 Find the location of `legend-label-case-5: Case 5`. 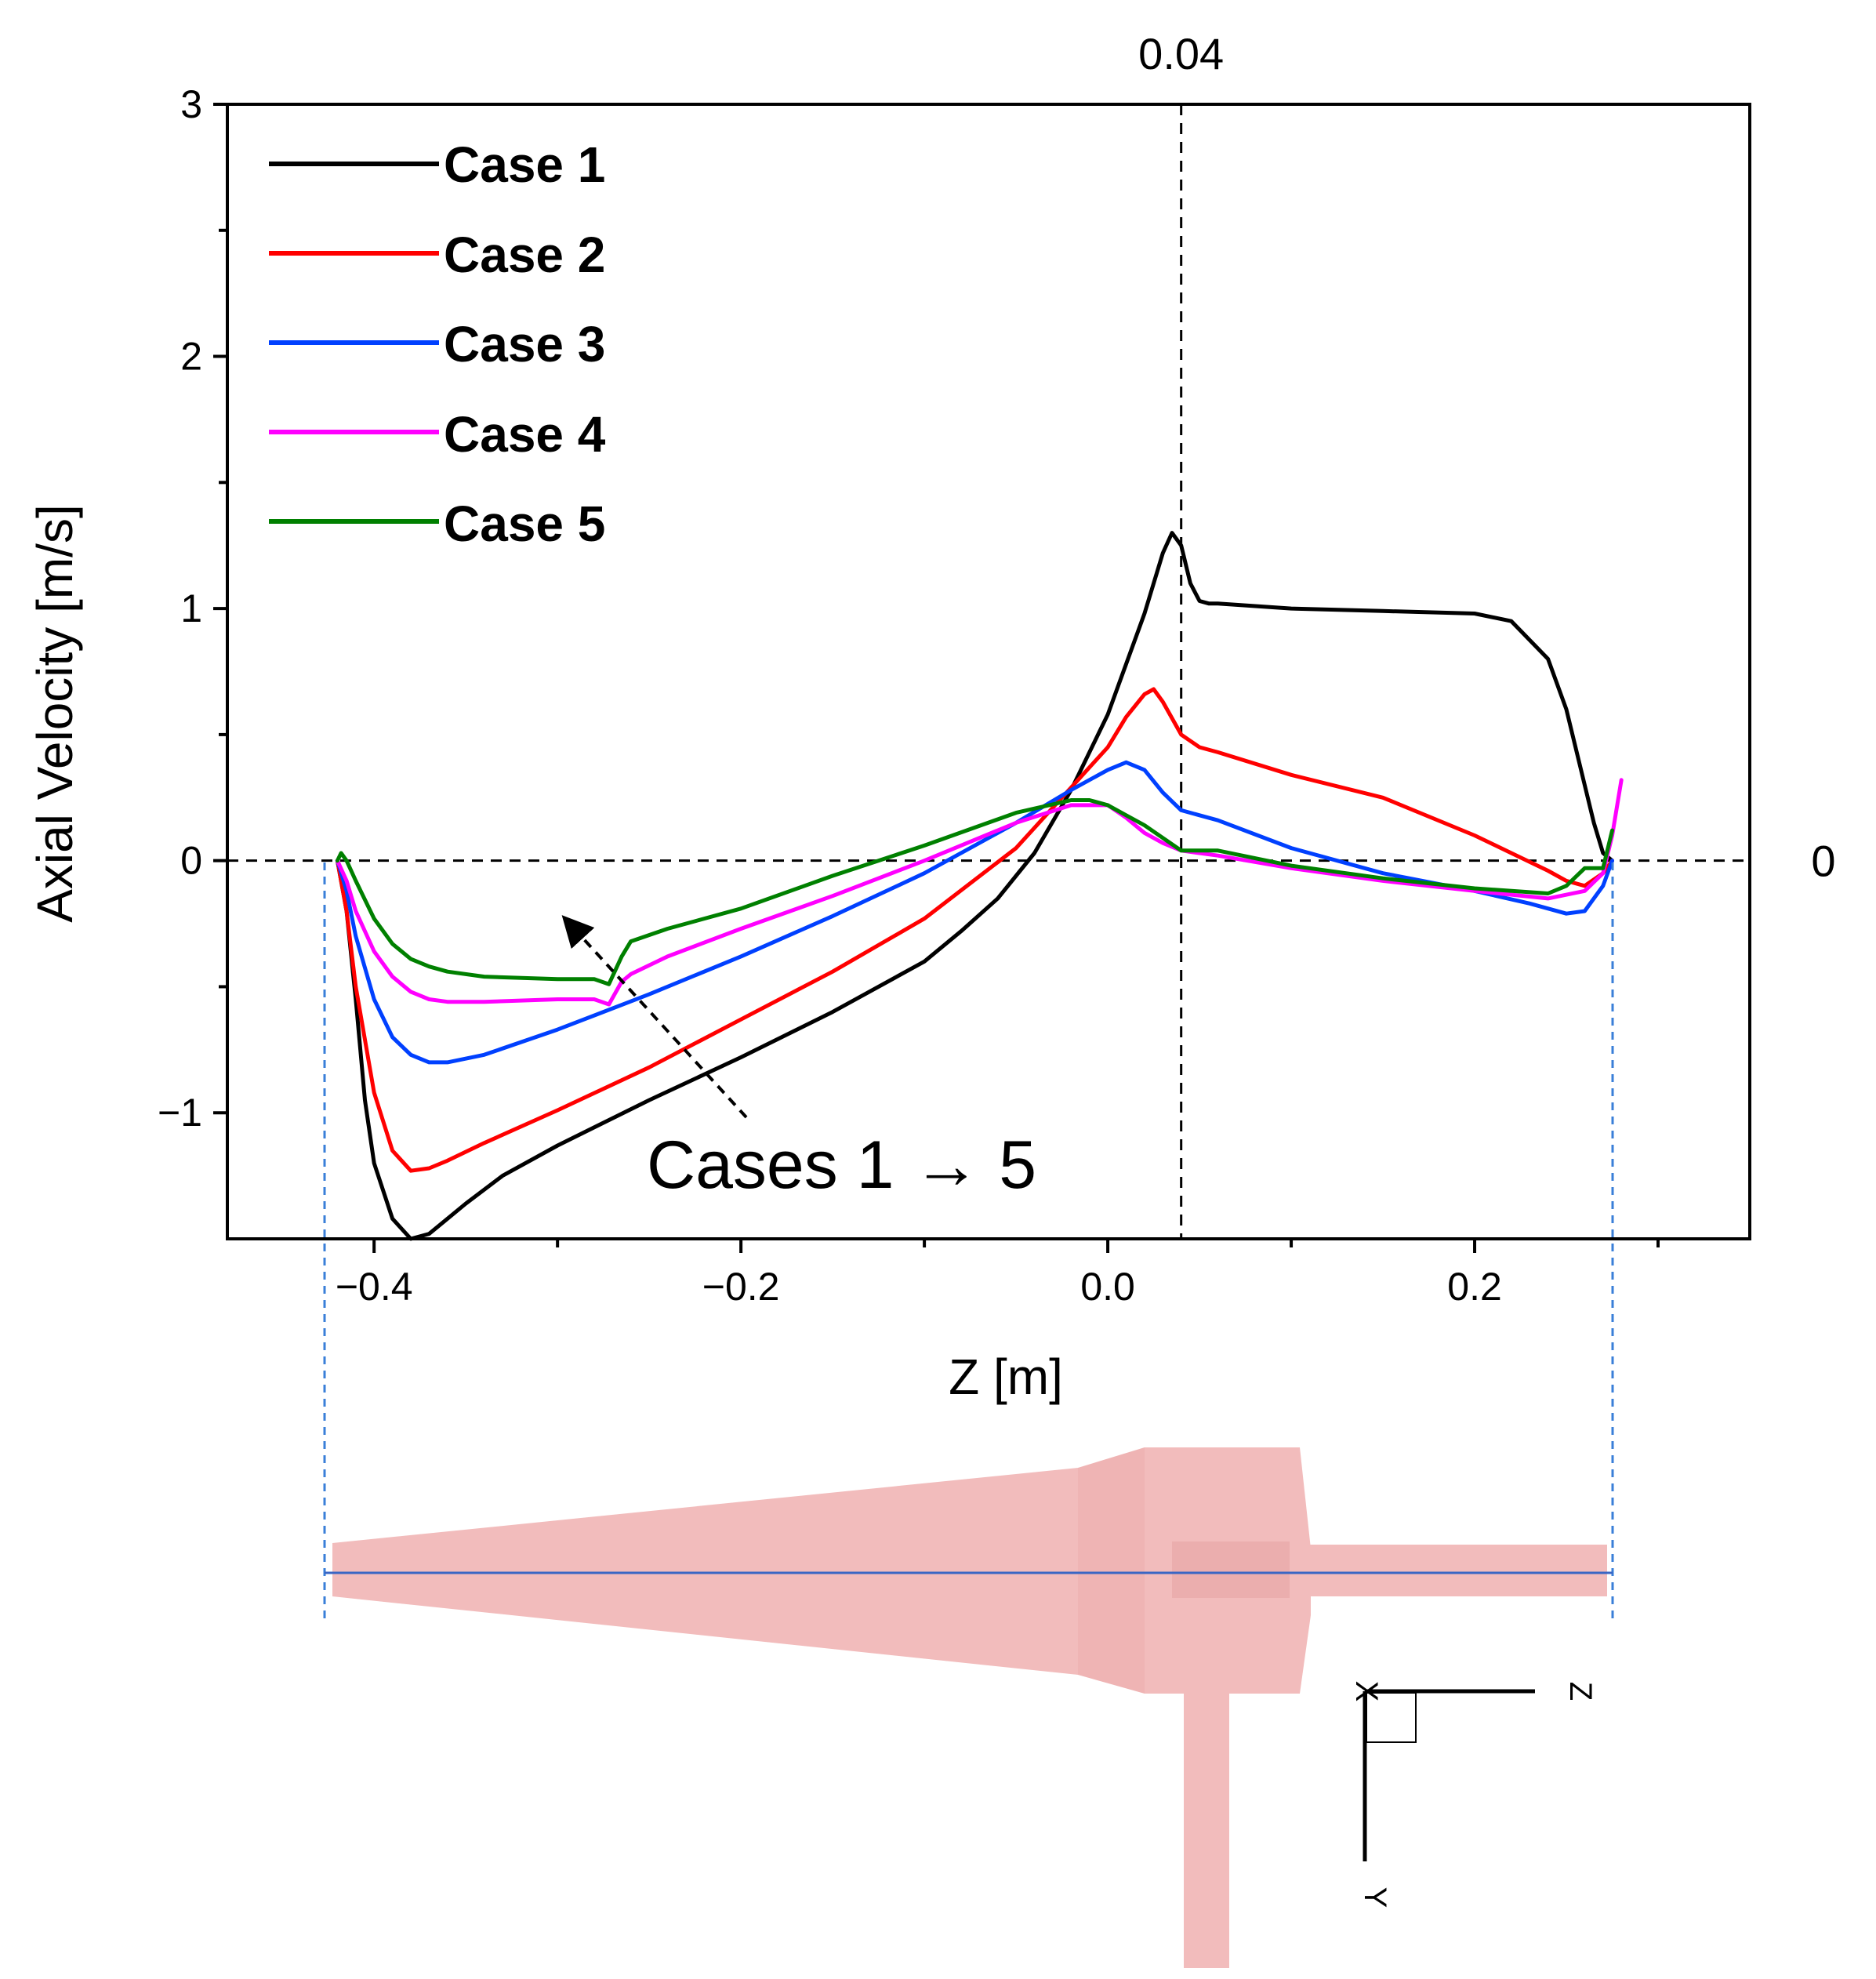

legend-label-case-5: Case 5 is located at coordinates (524, 524).